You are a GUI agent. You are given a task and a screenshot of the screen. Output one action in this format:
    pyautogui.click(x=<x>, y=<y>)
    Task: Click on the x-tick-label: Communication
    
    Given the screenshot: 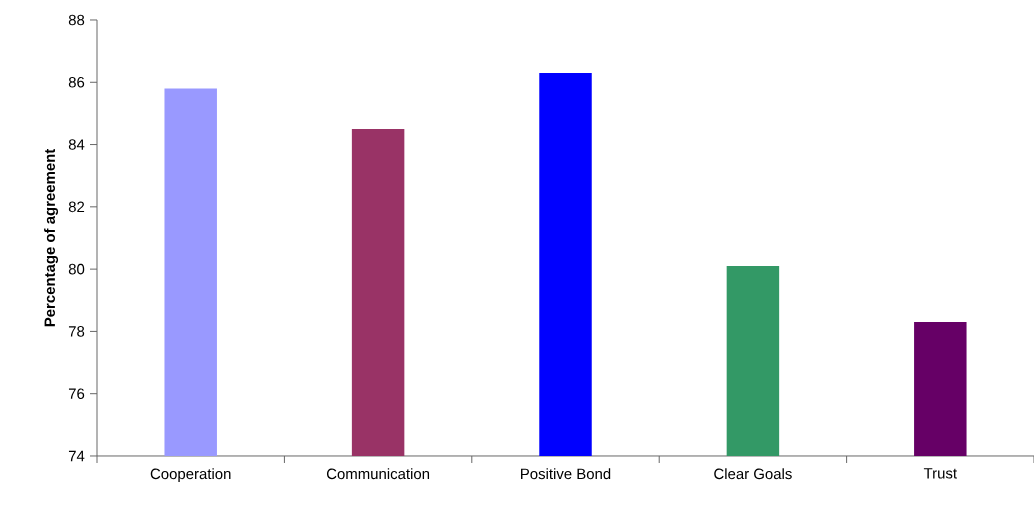 What is the action you would take?
    pyautogui.click(x=378, y=474)
    